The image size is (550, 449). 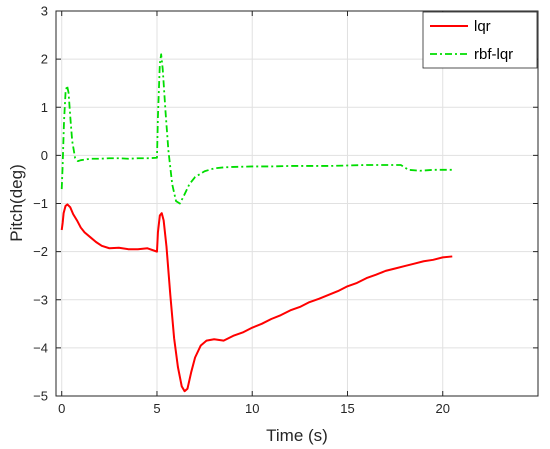 What do you see at coordinates (44, 11) in the screenshot?
I see `y-tick-label: 3` at bounding box center [44, 11].